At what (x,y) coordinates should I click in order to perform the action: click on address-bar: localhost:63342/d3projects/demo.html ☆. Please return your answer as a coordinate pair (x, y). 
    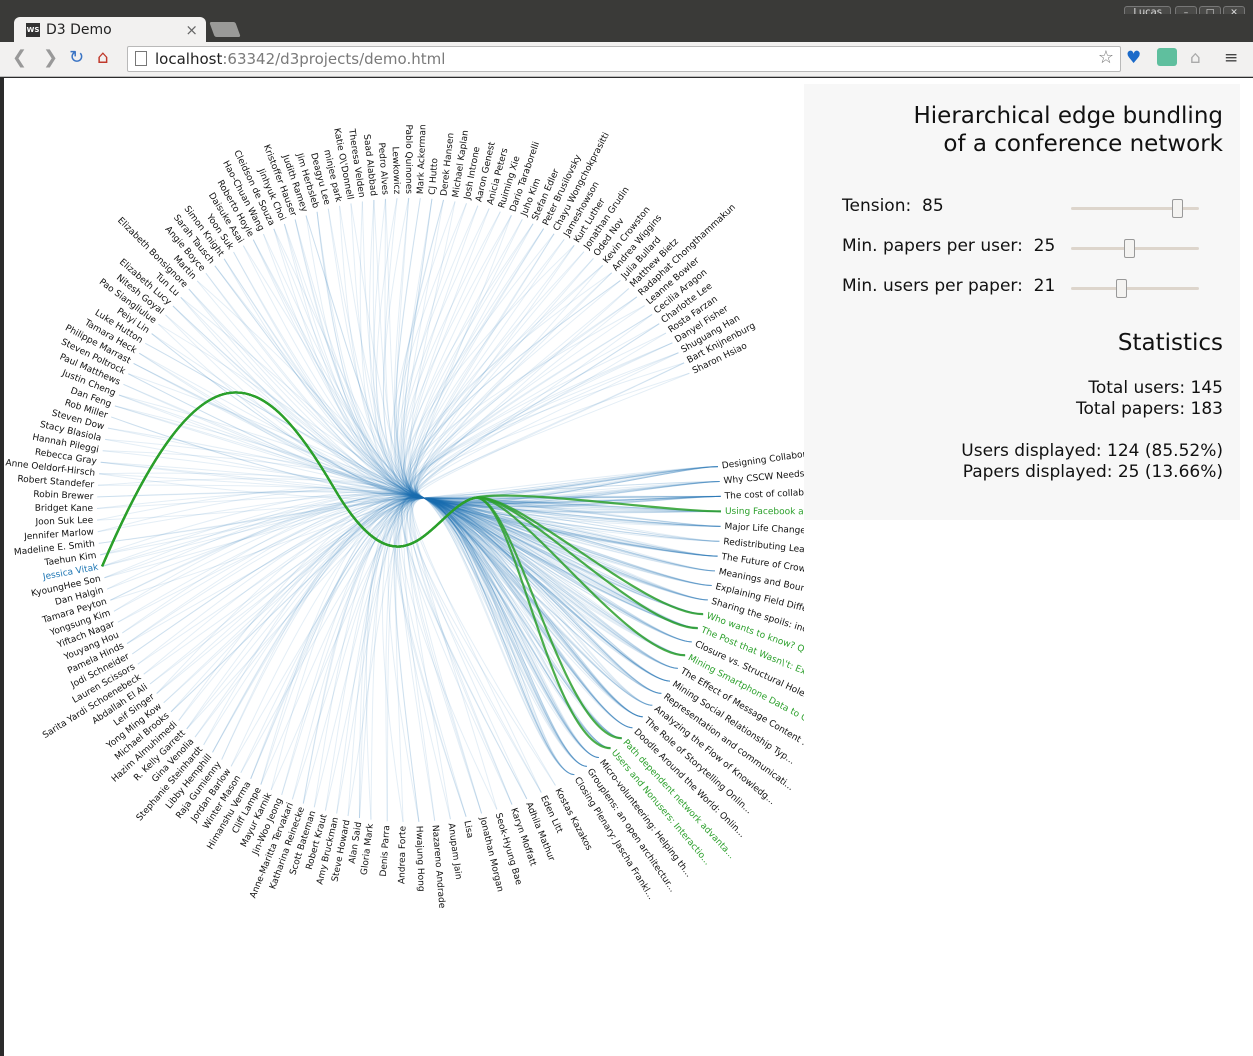
    Looking at the image, I should click on (624, 59).